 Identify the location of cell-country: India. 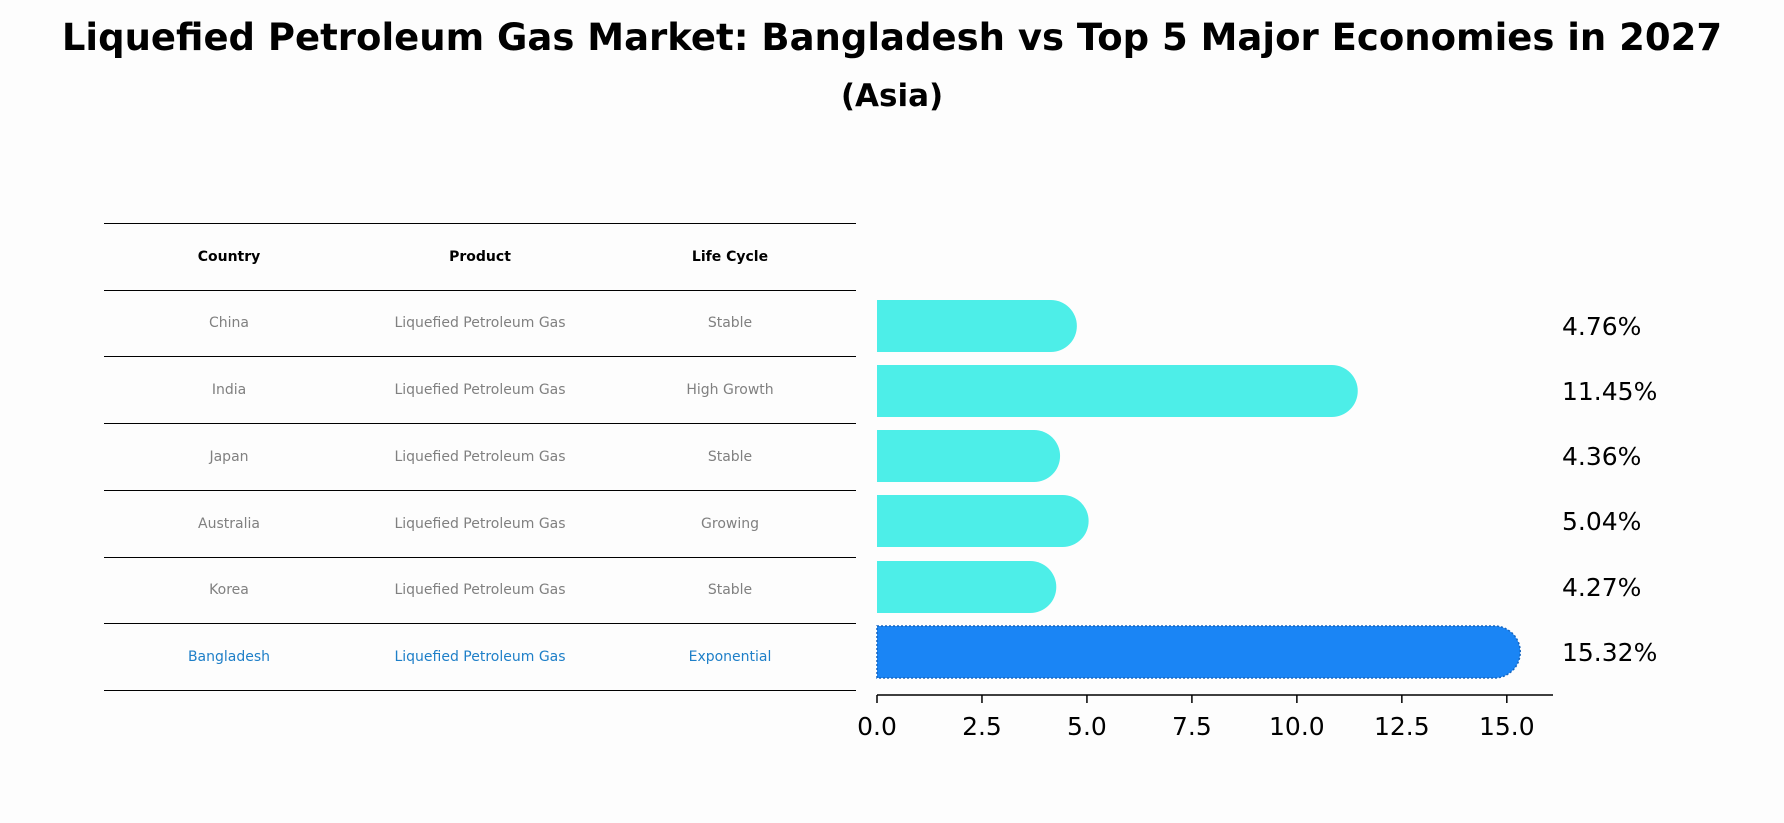
(229, 389).